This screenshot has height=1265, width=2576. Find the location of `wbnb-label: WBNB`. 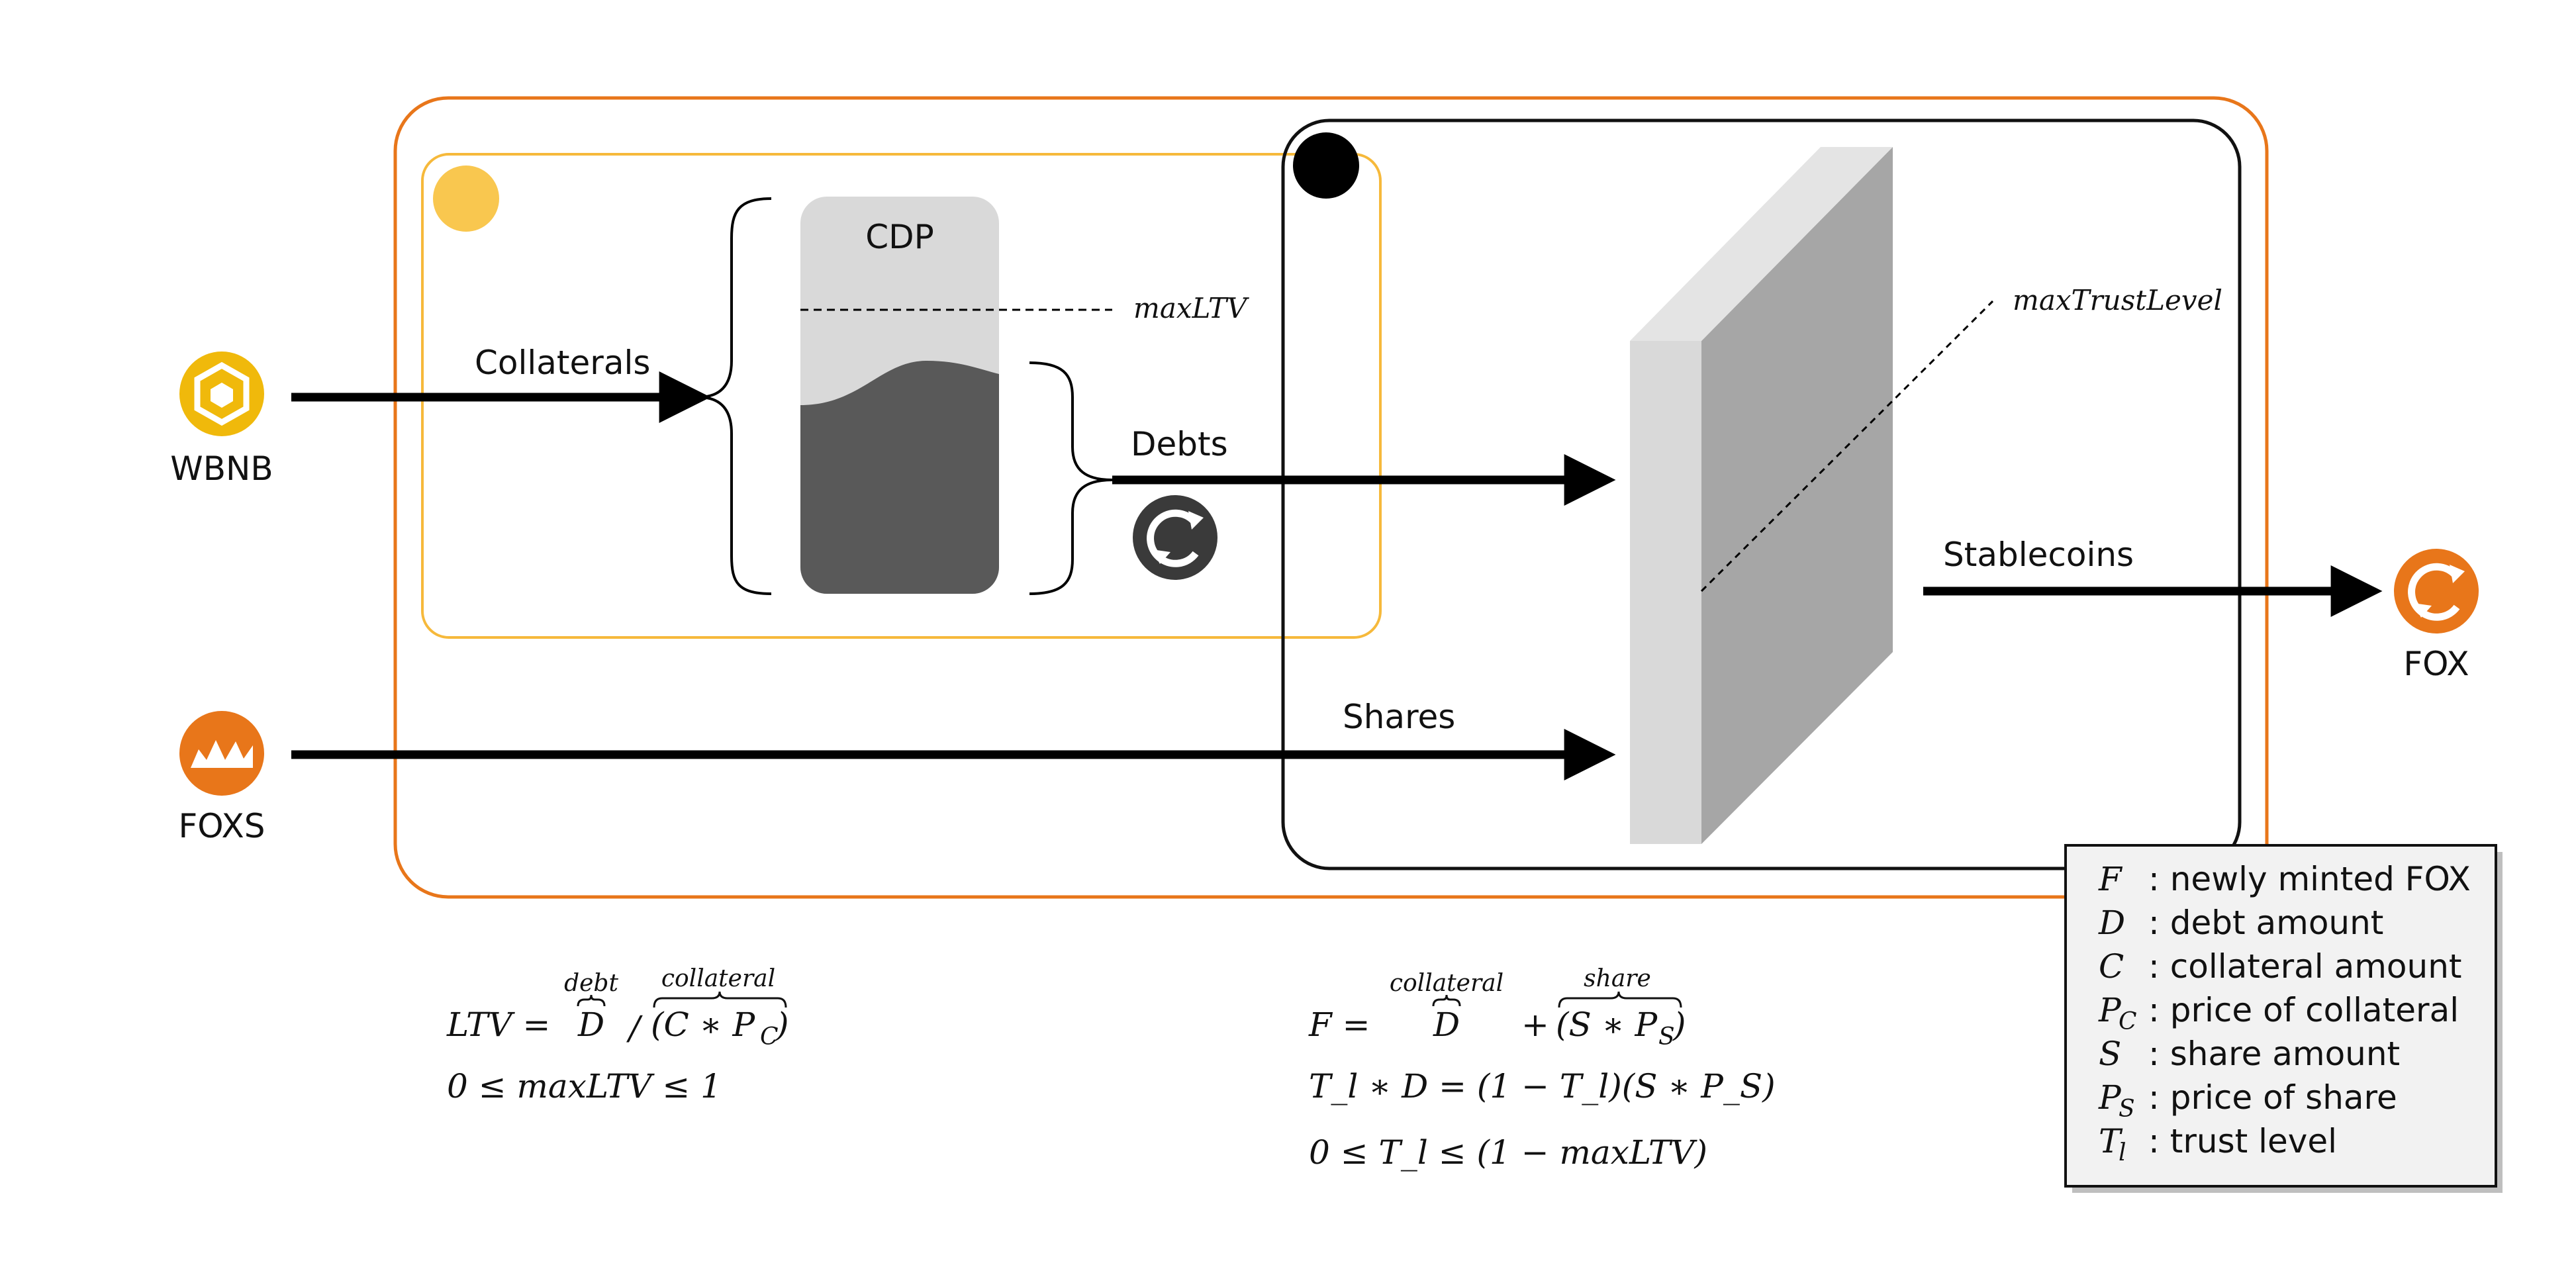

wbnb-label: WBNB is located at coordinates (221, 468).